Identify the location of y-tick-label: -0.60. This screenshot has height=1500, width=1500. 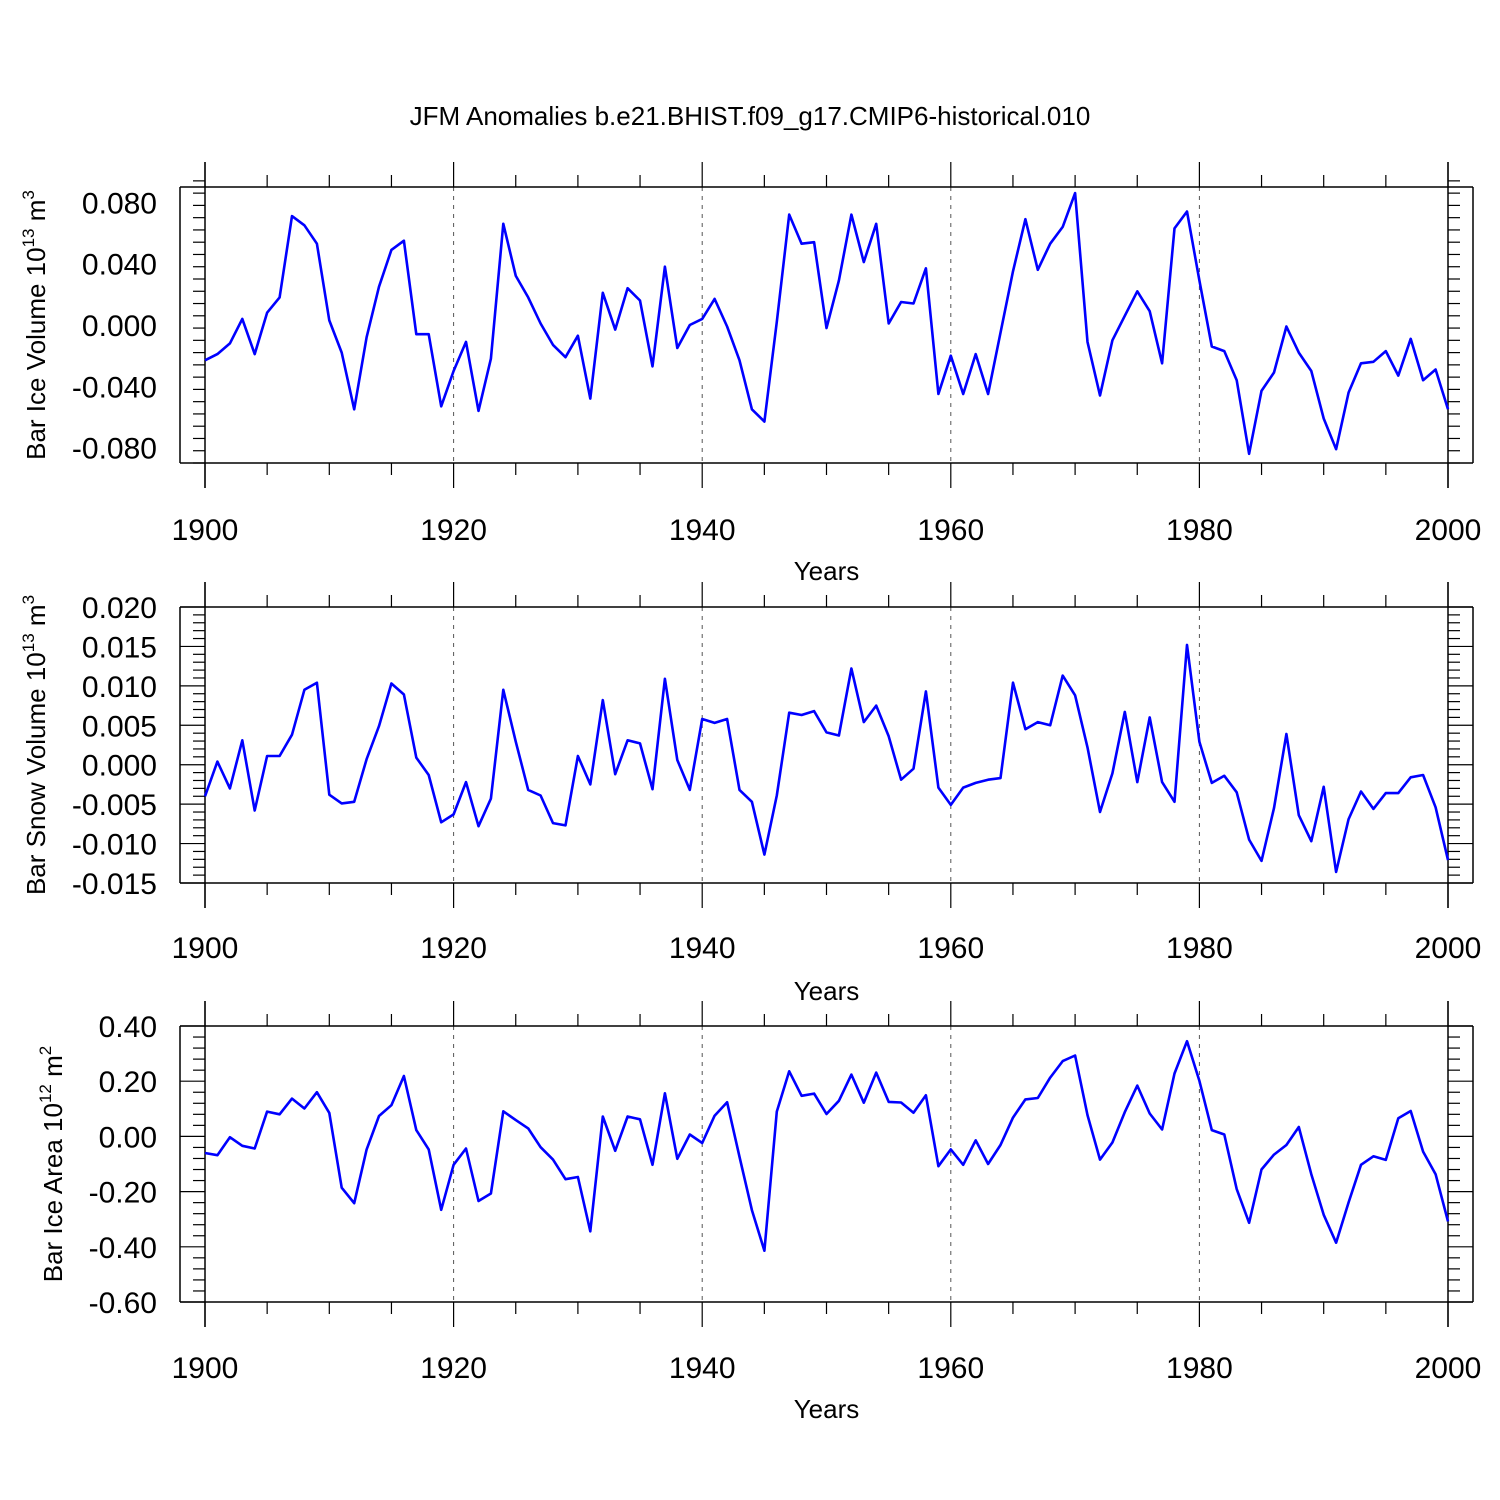
(123, 1303).